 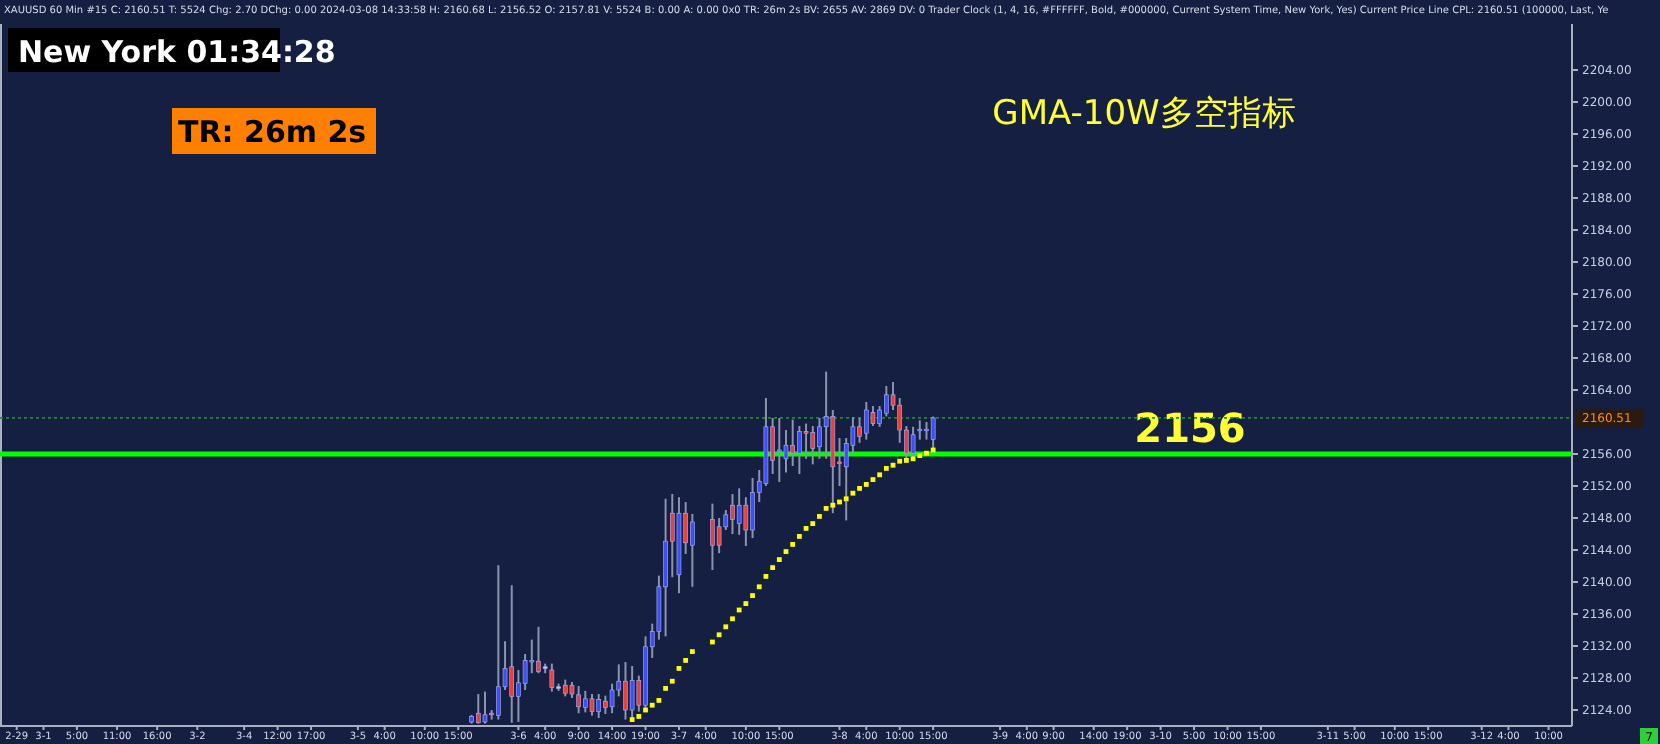 What do you see at coordinates (1144, 114) in the screenshot?
I see `text: GMA-10W多空指标` at bounding box center [1144, 114].